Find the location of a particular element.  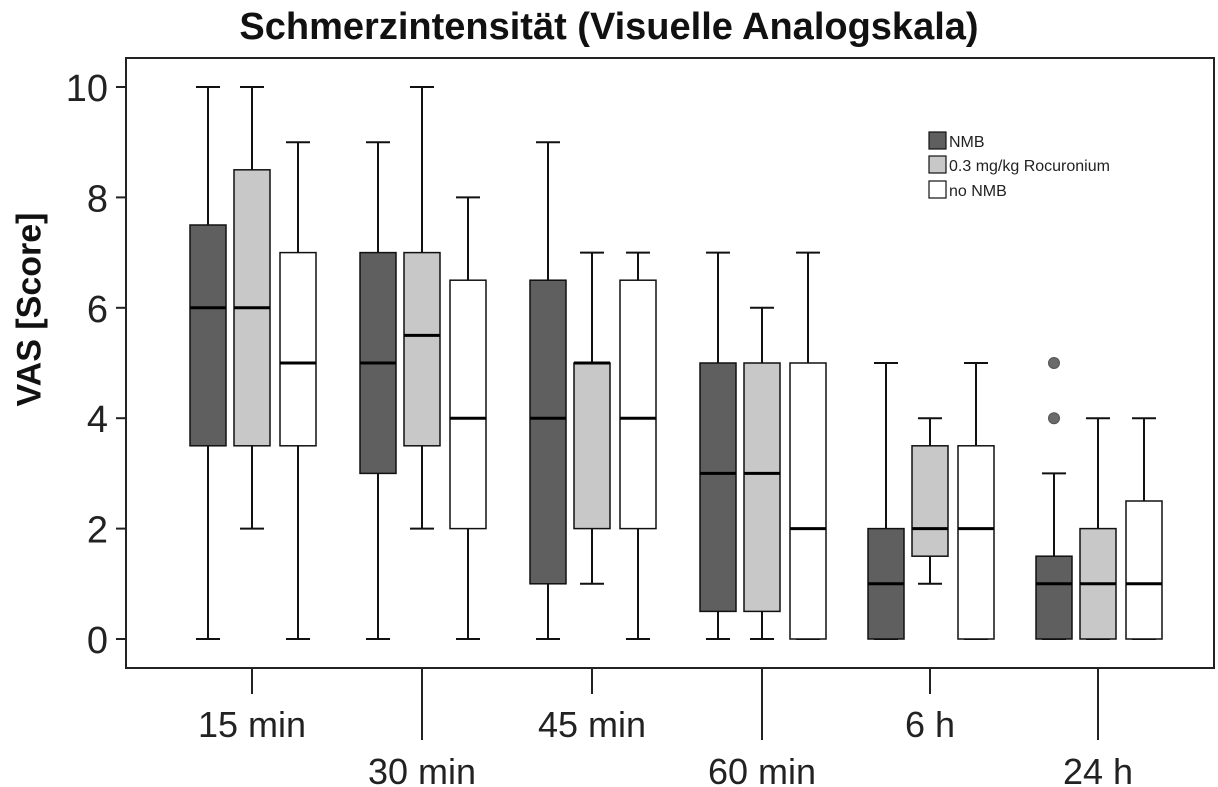

x-tick-label: 60 min is located at coordinates (762, 769).